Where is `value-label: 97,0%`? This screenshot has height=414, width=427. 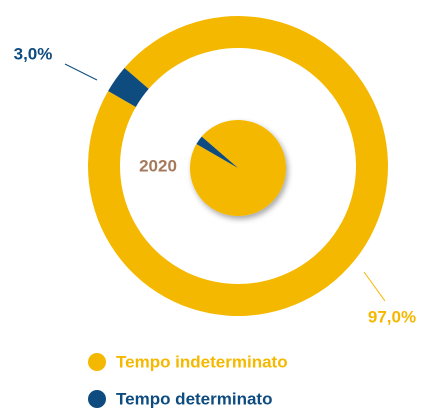
value-label: 97,0% is located at coordinates (392, 316).